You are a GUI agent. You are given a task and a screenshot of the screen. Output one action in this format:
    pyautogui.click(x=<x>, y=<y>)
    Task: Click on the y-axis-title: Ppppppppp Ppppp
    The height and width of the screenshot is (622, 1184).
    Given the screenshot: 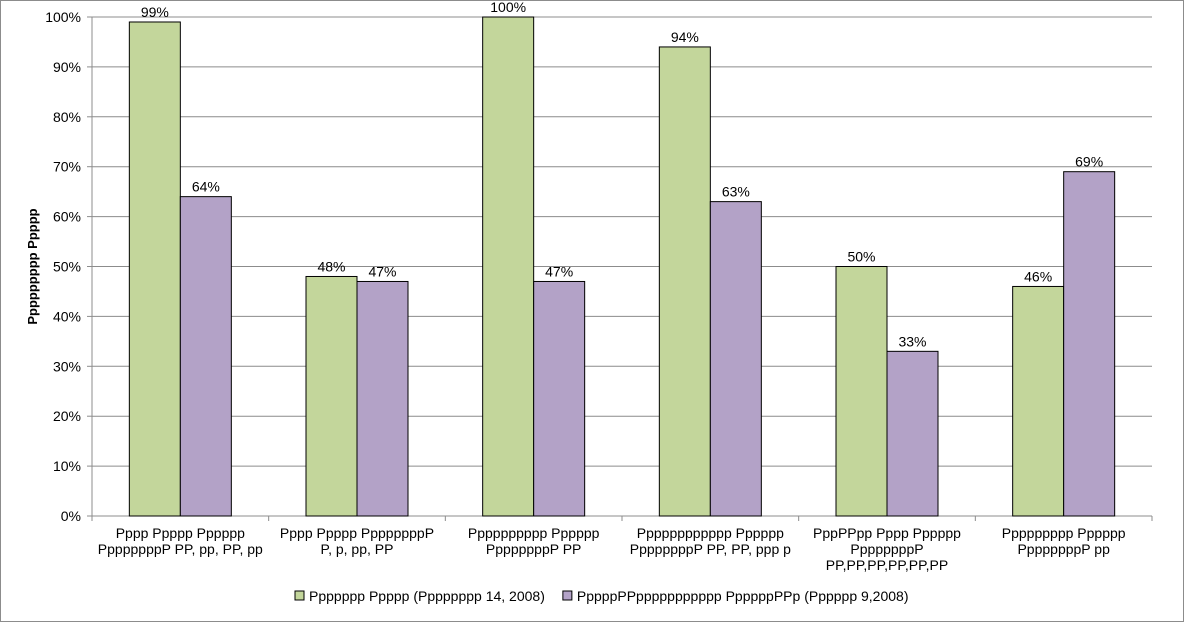 What is the action you would take?
    pyautogui.click(x=32, y=266)
    